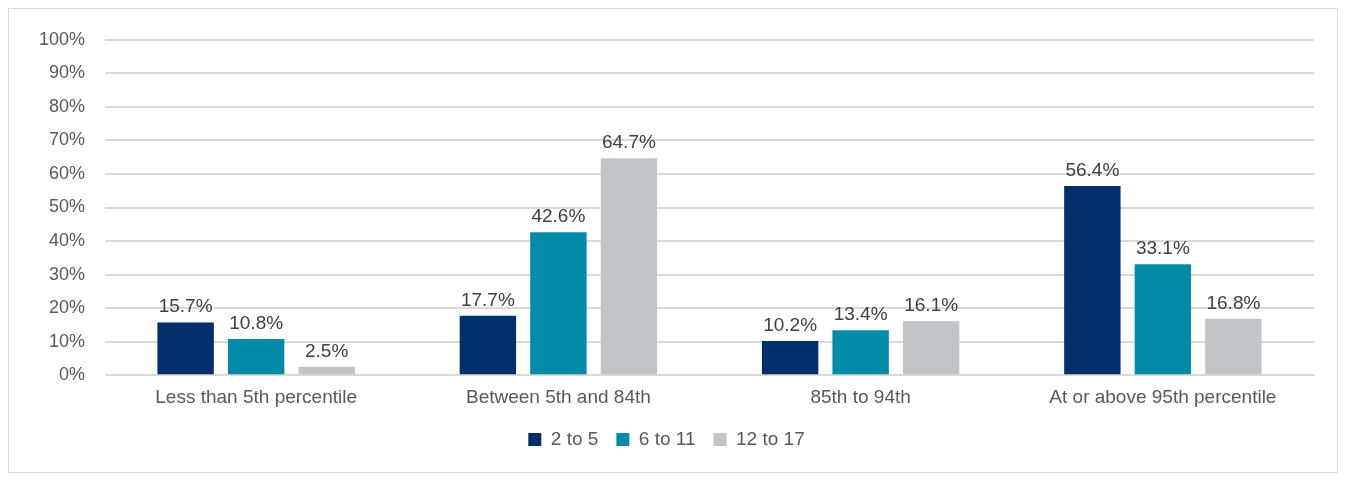 The image size is (1350, 483). I want to click on x-tick-label: 85th to 94th, so click(860, 396).